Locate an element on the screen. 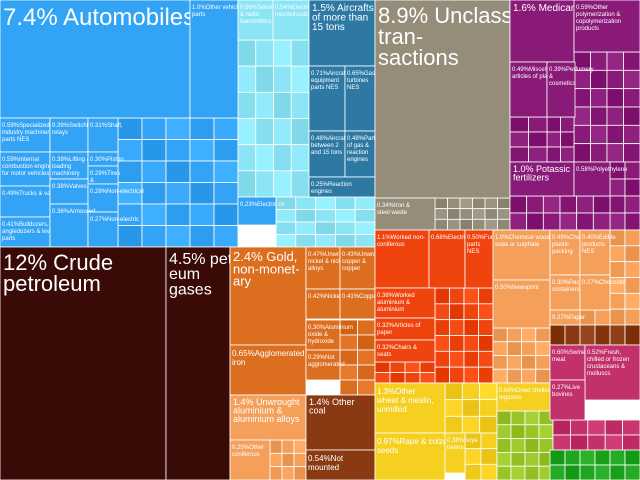 The image size is (640, 480). tile-label-fresh-chilled-or-frozen-crustaceans-molluscs: 0.52%Fresh, is located at coordinates (604, 353).